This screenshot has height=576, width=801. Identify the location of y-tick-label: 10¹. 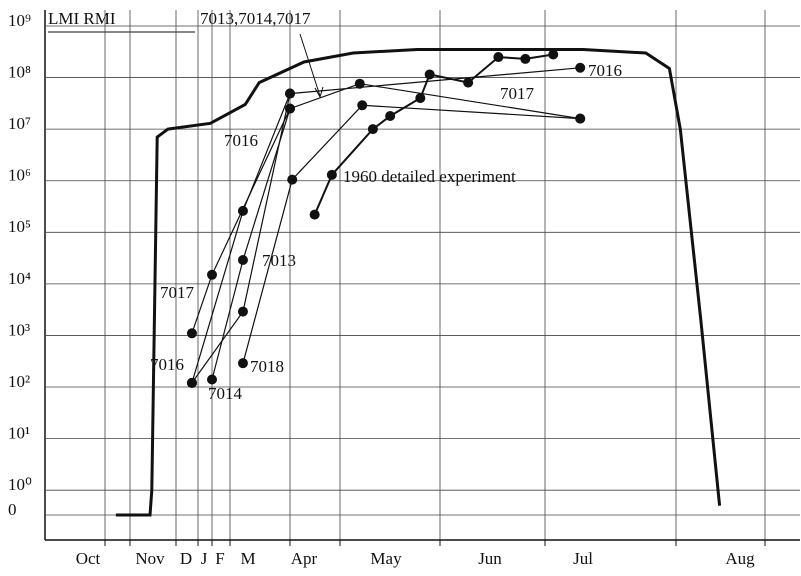
(19, 432).